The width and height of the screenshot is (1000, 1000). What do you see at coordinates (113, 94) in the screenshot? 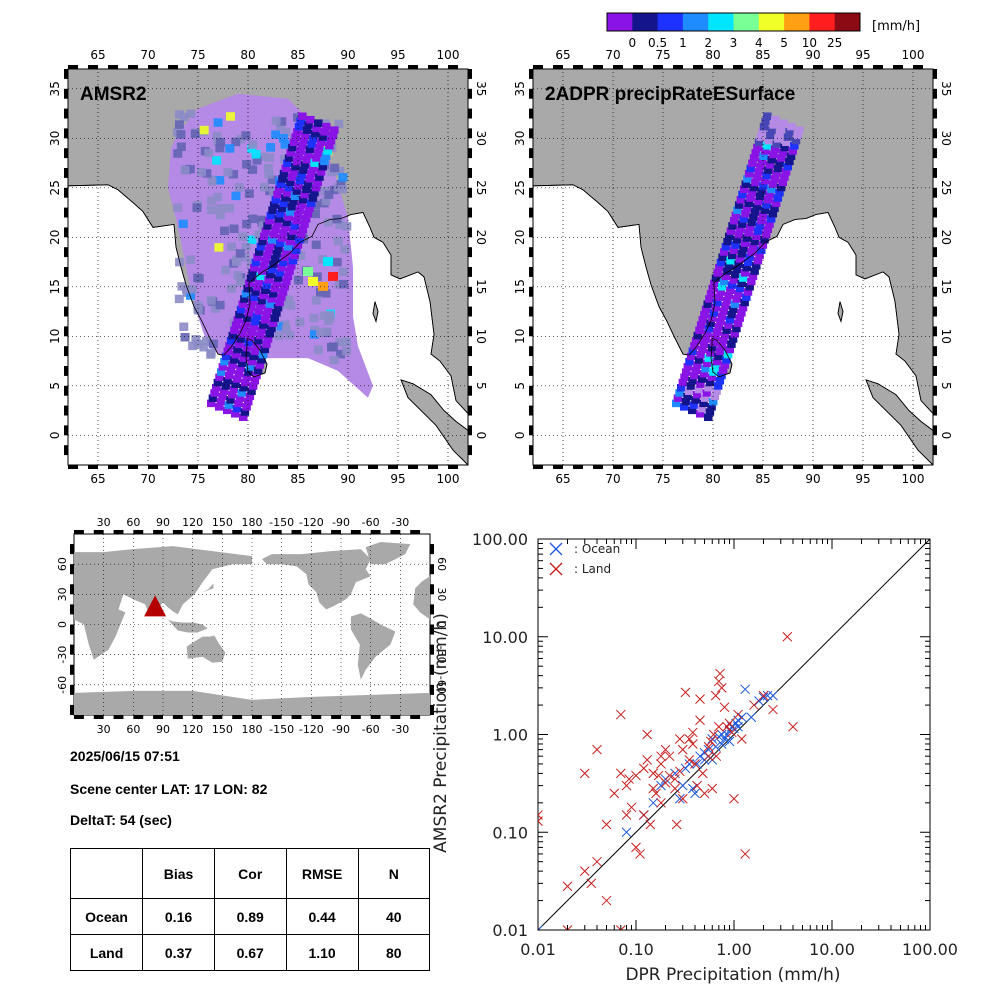
I see `map-title-amsr2: AMSR2` at bounding box center [113, 94].